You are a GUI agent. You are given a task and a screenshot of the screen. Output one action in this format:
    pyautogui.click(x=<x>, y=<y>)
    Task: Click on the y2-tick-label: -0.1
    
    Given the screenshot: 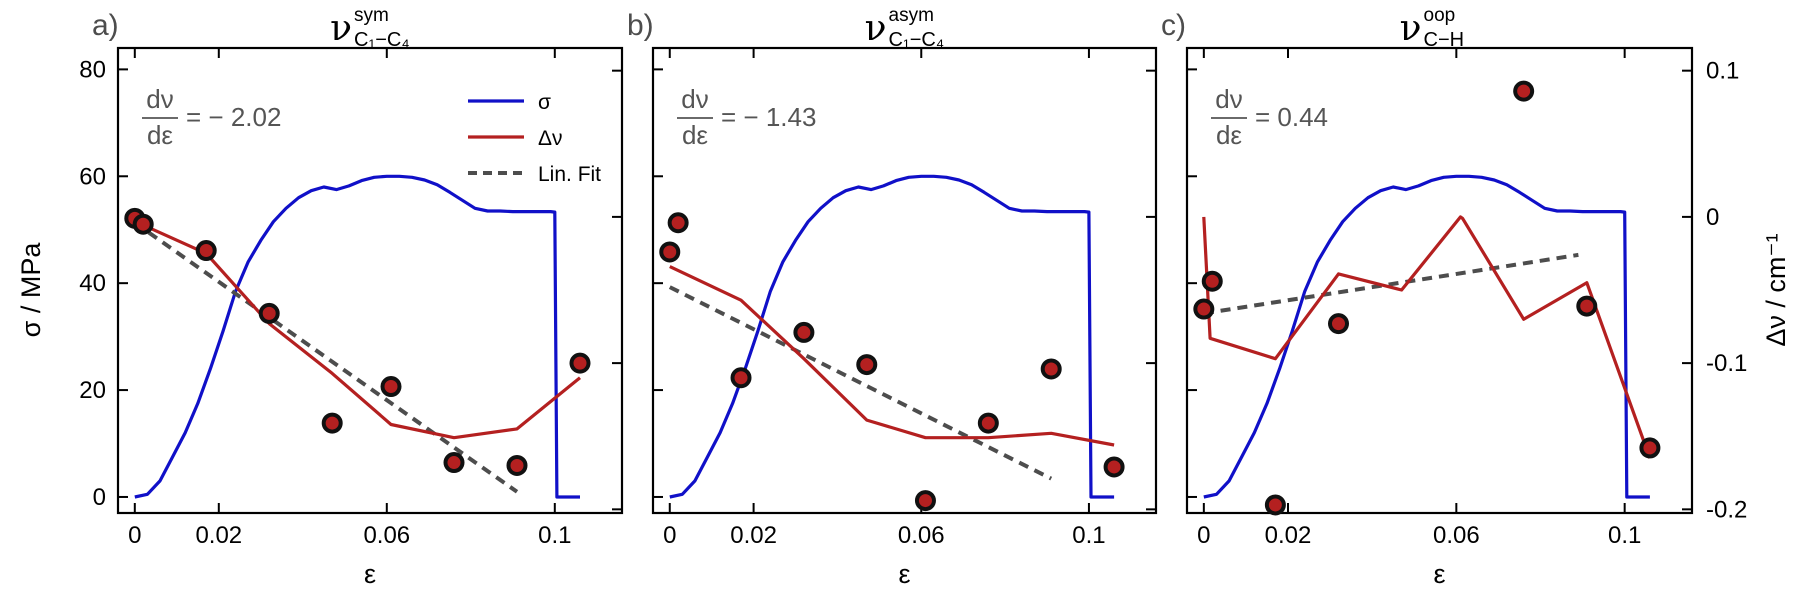 What is the action you would take?
    pyautogui.click(x=1726, y=363)
    